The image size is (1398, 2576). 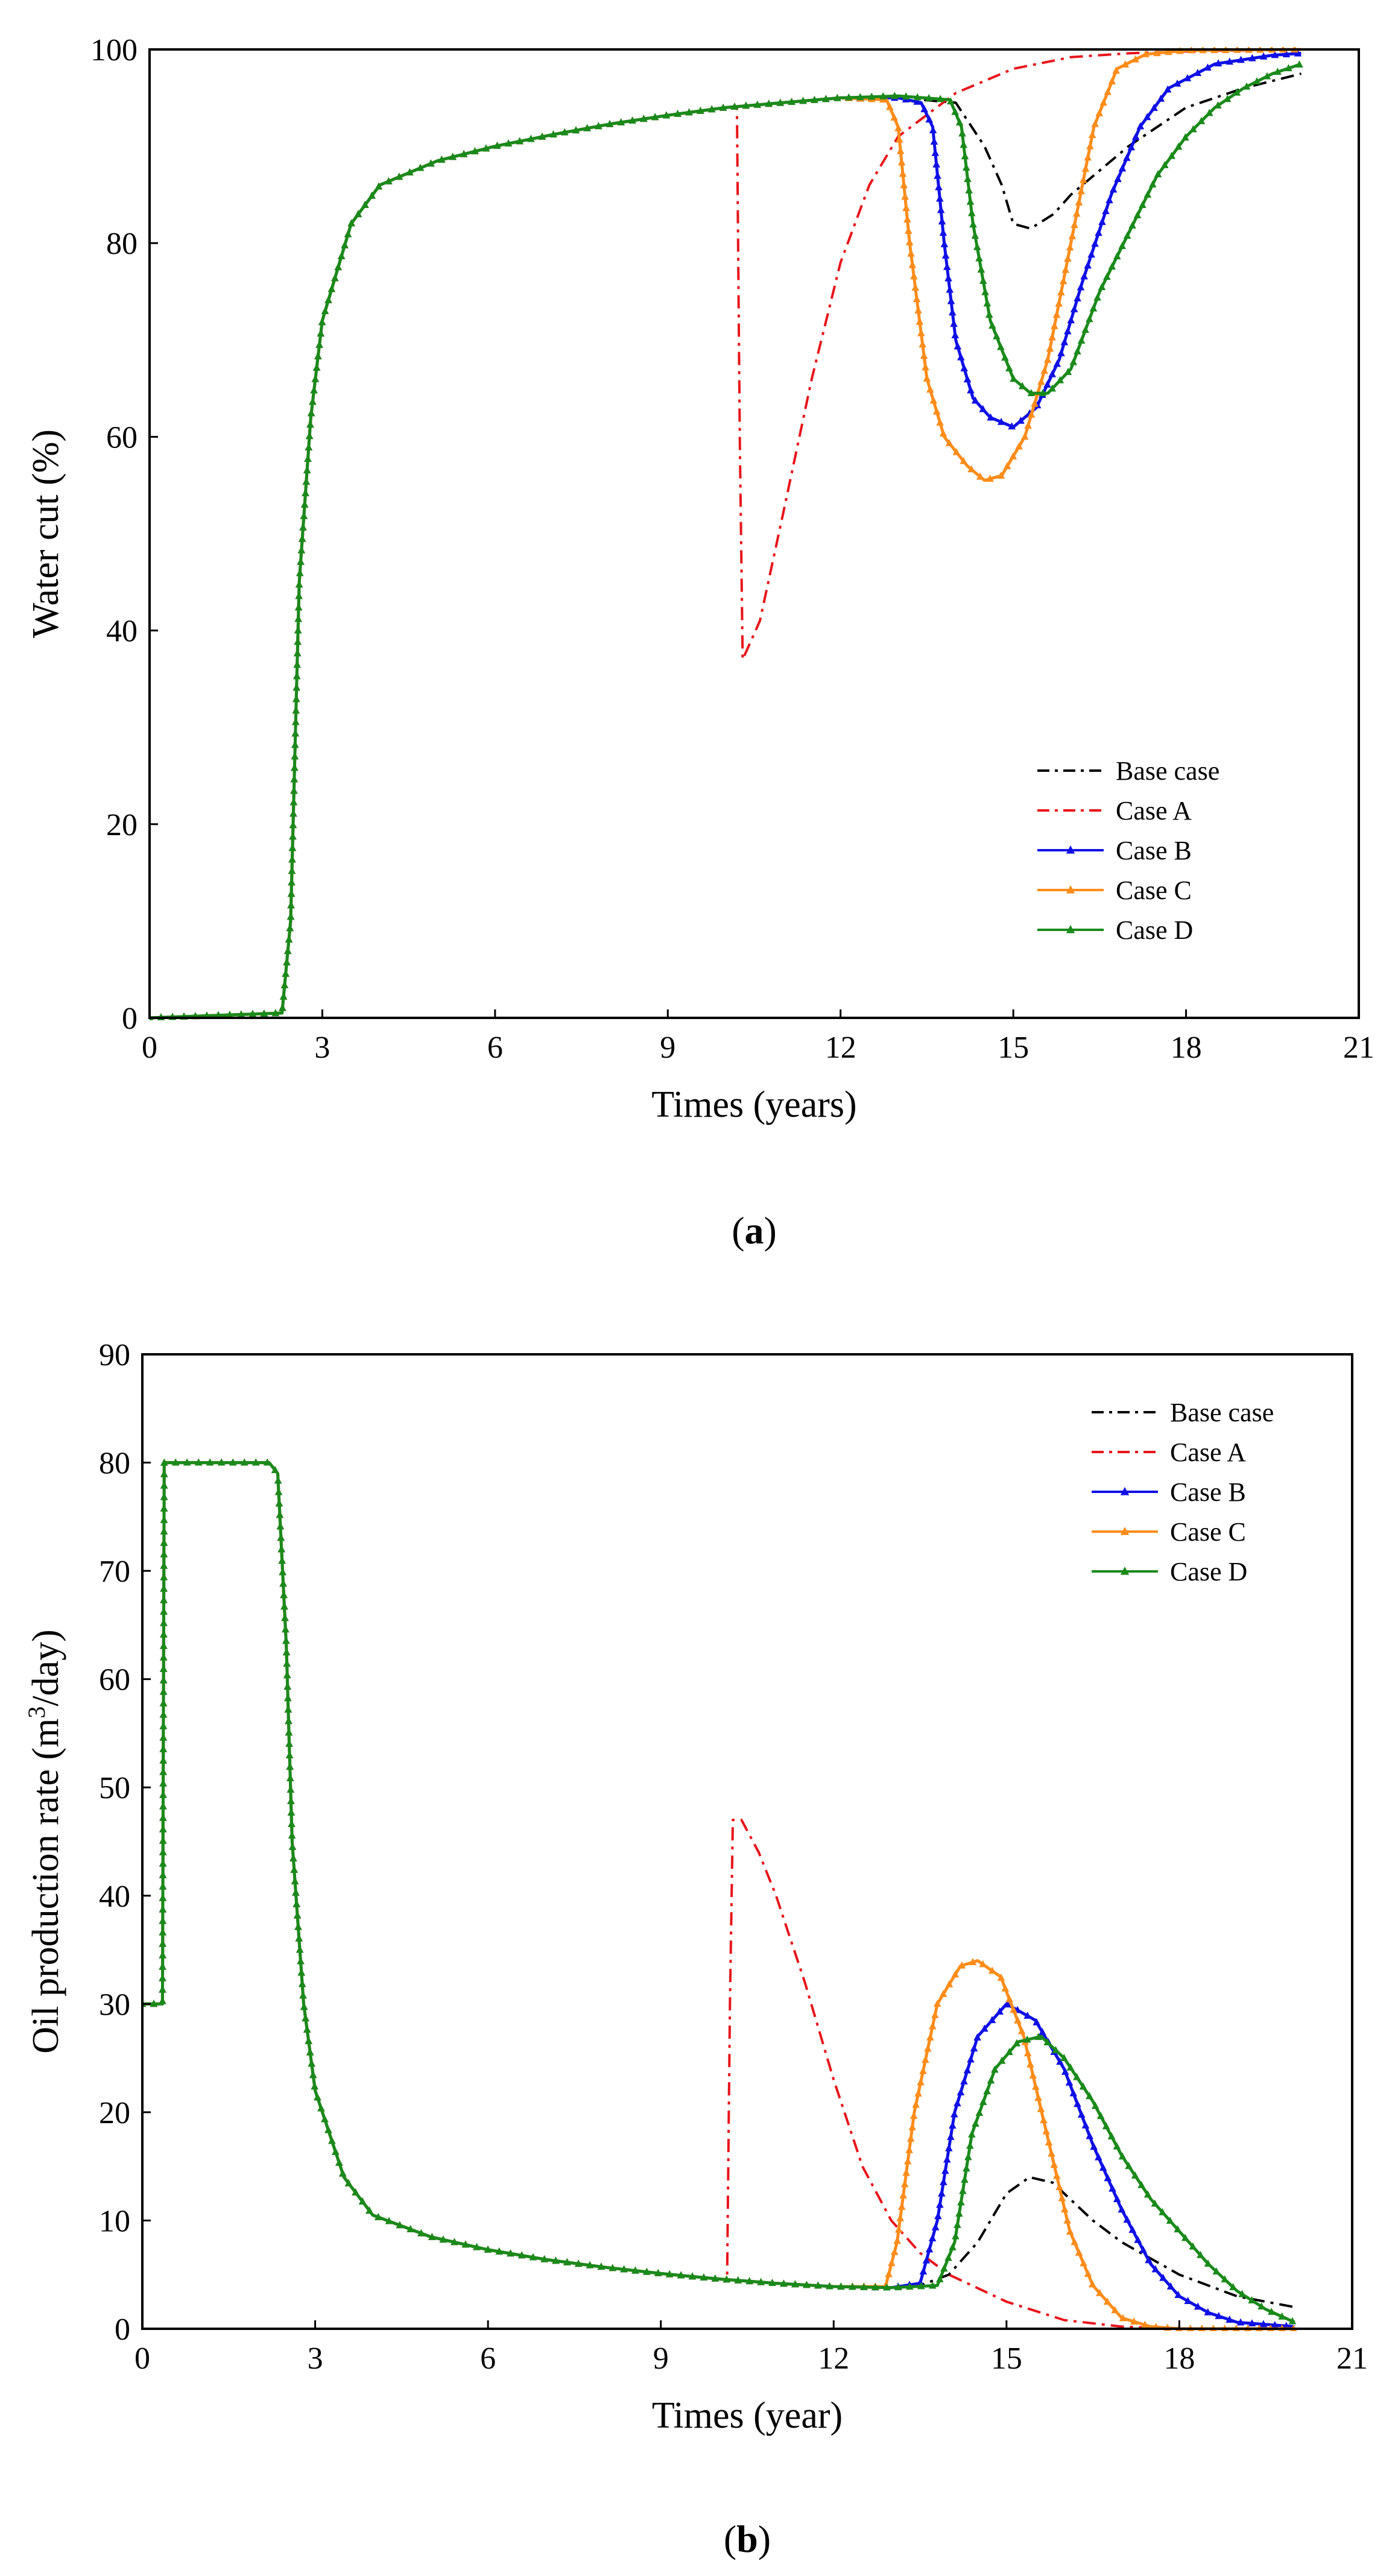 I want to click on panel-label-a-close: ), so click(x=770, y=1230).